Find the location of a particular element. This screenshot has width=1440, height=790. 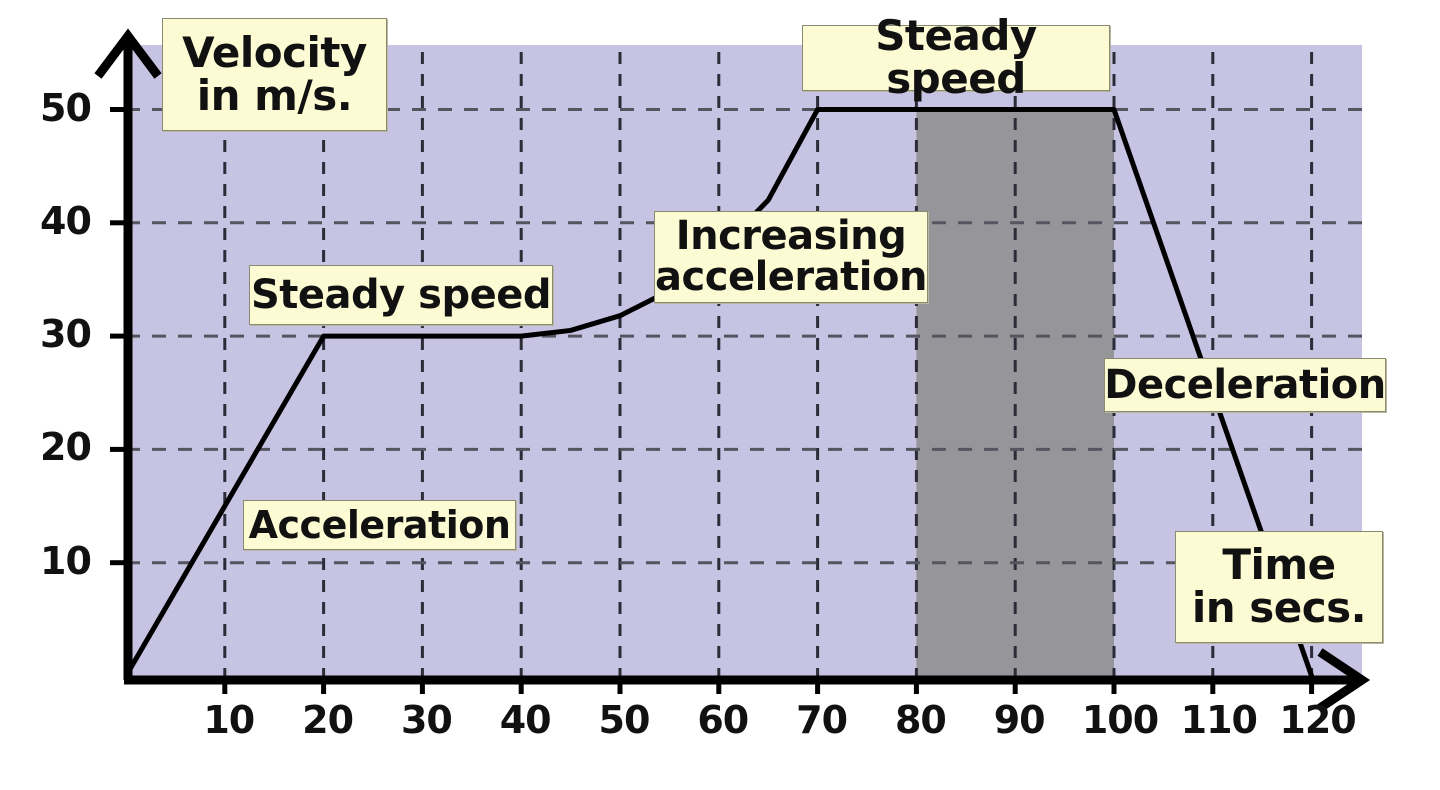

annotation-text-line1: Increasing is located at coordinates (791, 236).